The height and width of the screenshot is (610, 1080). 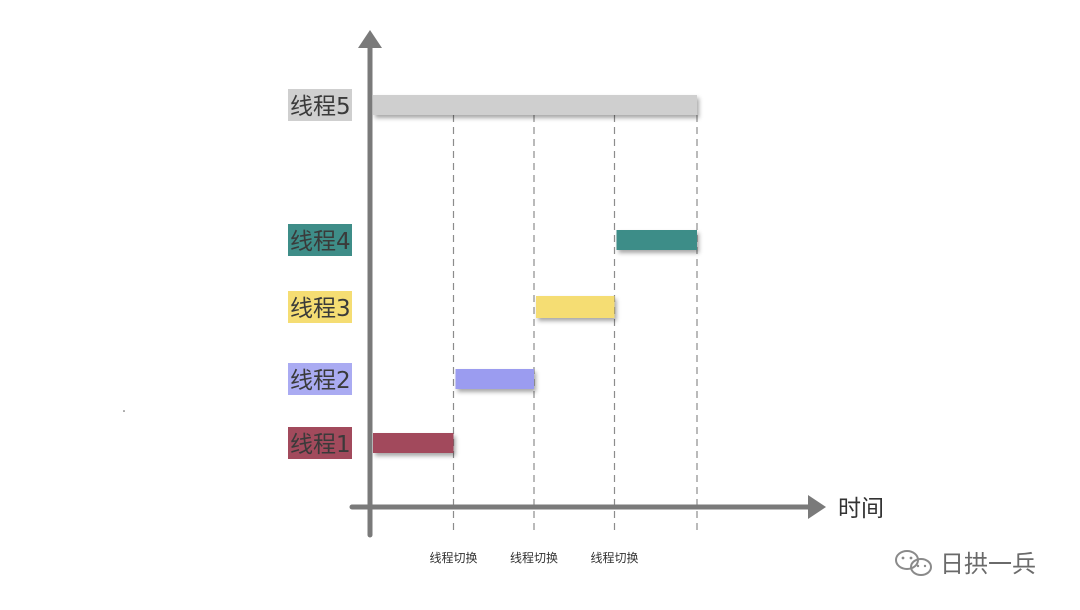 I want to click on thread-label: 线程4, so click(x=320, y=242).